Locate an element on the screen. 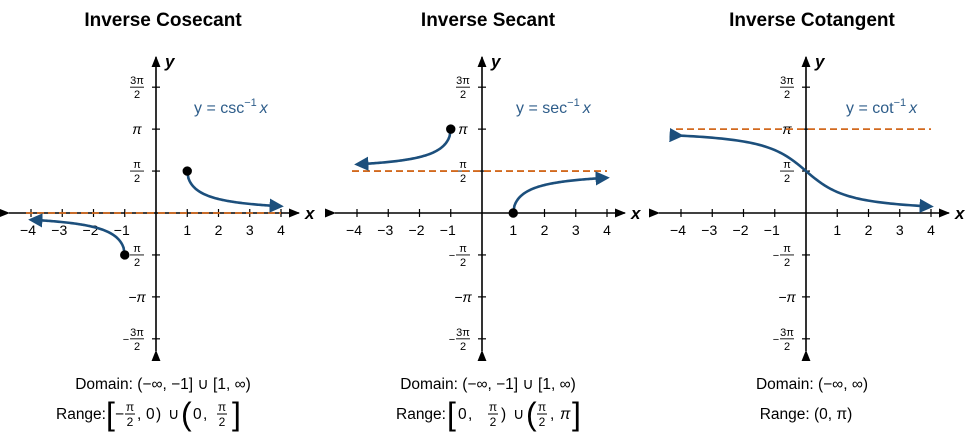 The image size is (975, 444). equation-lhs: y = csc is located at coordinates (219, 108).